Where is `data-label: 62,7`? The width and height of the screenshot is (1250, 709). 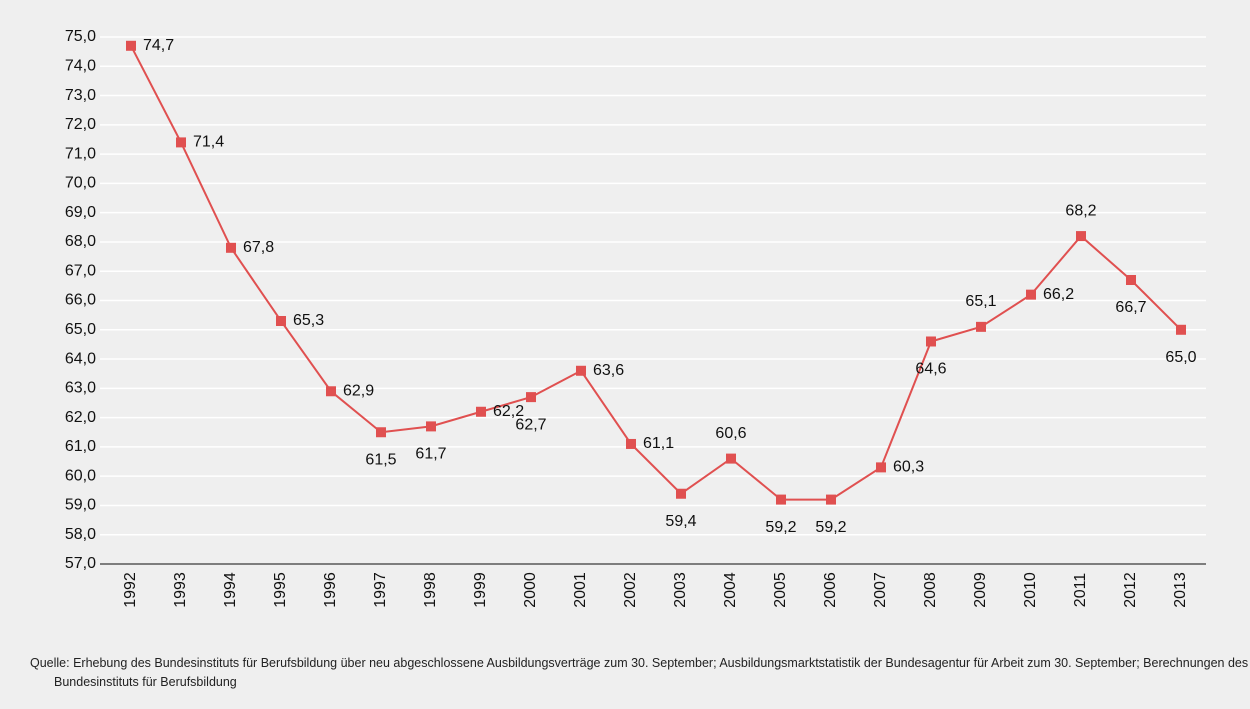
data-label: 62,7 is located at coordinates (530, 424).